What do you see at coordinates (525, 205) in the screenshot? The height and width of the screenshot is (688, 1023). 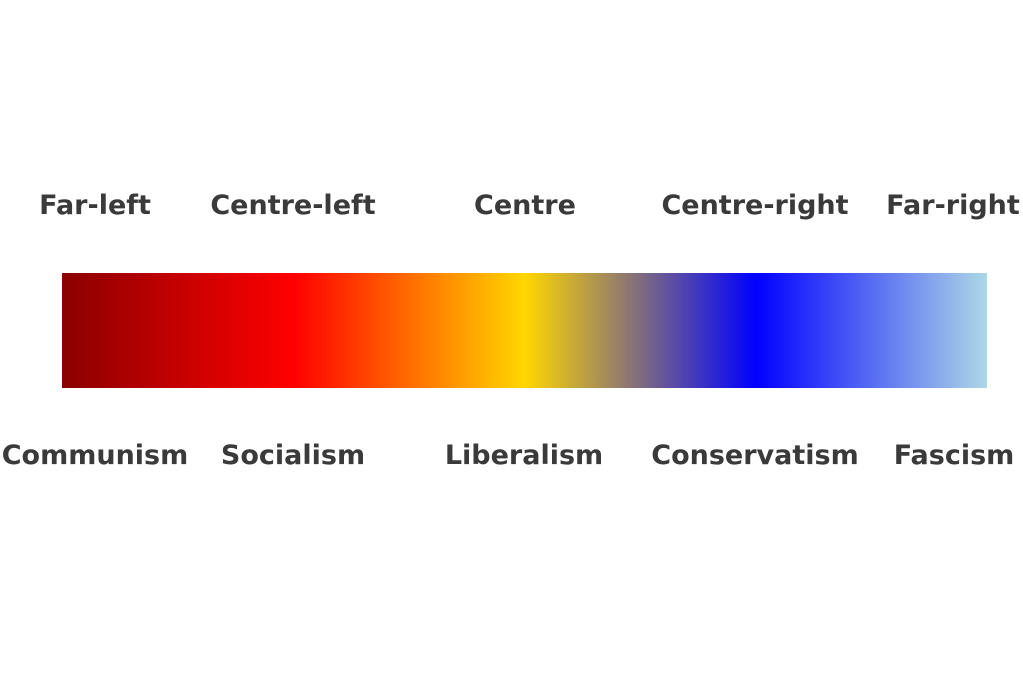 I see `position-label-centre: Centre` at bounding box center [525, 205].